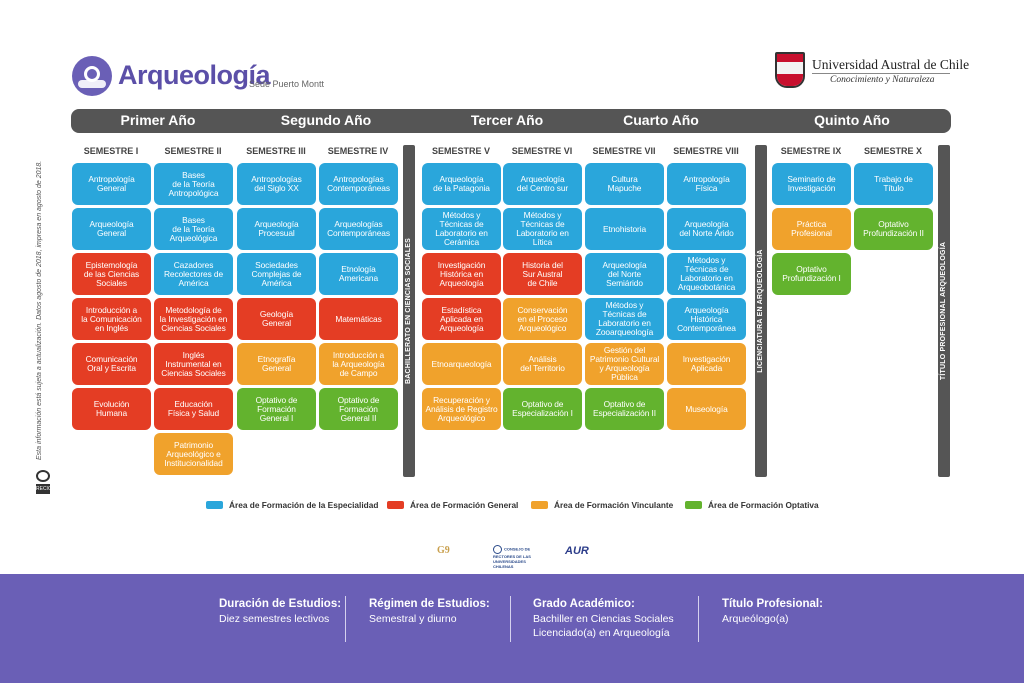 The width and height of the screenshot is (1024, 683). Describe the element at coordinates (772, 612) in the screenshot. I see `footer-titulo: Título Profesional: Arqueólogo(a)` at that location.